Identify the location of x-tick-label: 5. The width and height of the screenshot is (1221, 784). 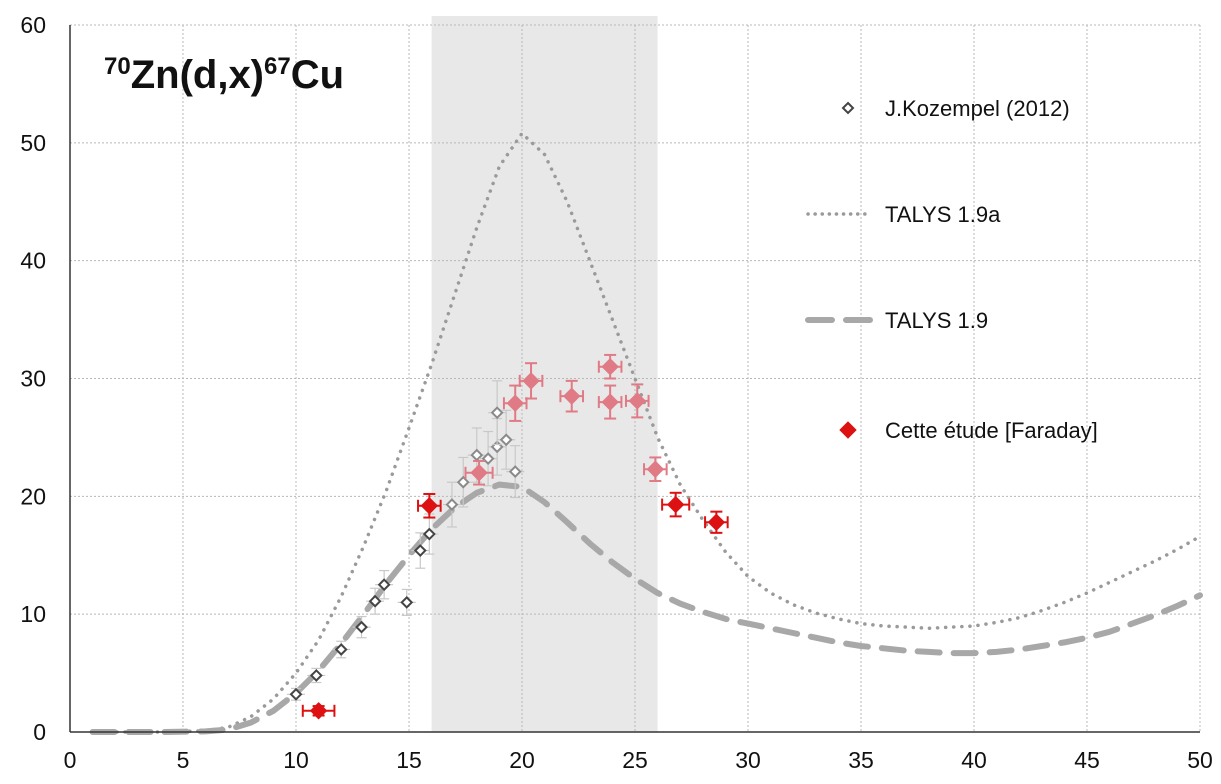
(183, 760).